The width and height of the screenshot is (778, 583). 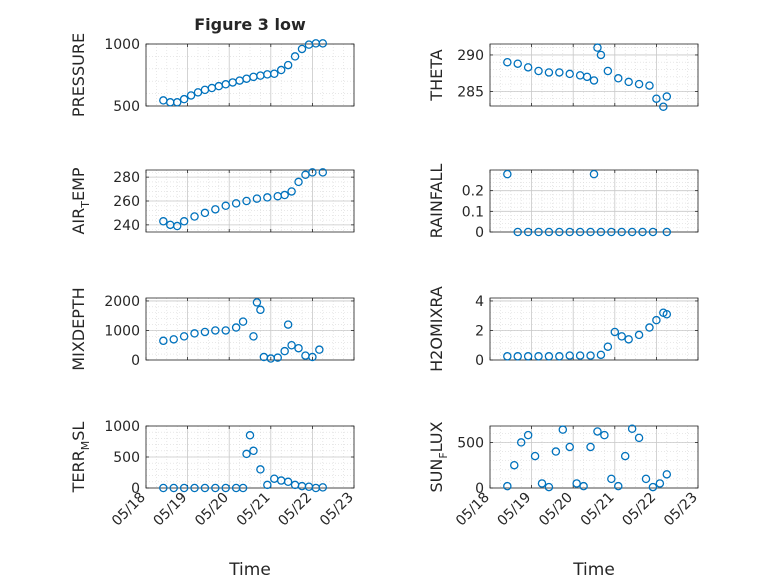 I want to click on axes-box, so click(x=594, y=457).